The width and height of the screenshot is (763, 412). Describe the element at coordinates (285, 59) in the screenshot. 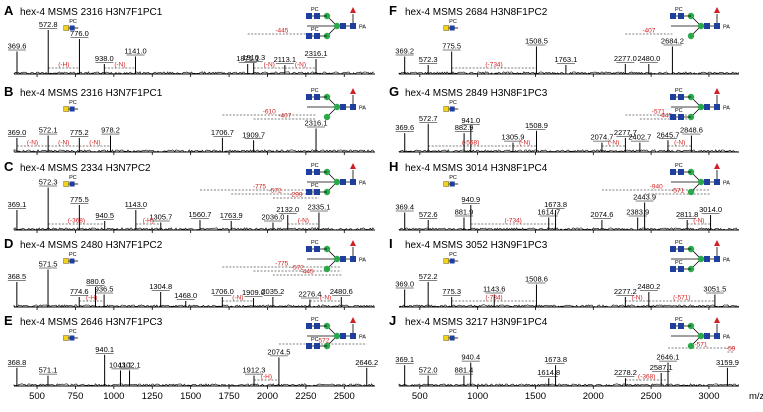

I see `peak-label: 2113.1` at that location.